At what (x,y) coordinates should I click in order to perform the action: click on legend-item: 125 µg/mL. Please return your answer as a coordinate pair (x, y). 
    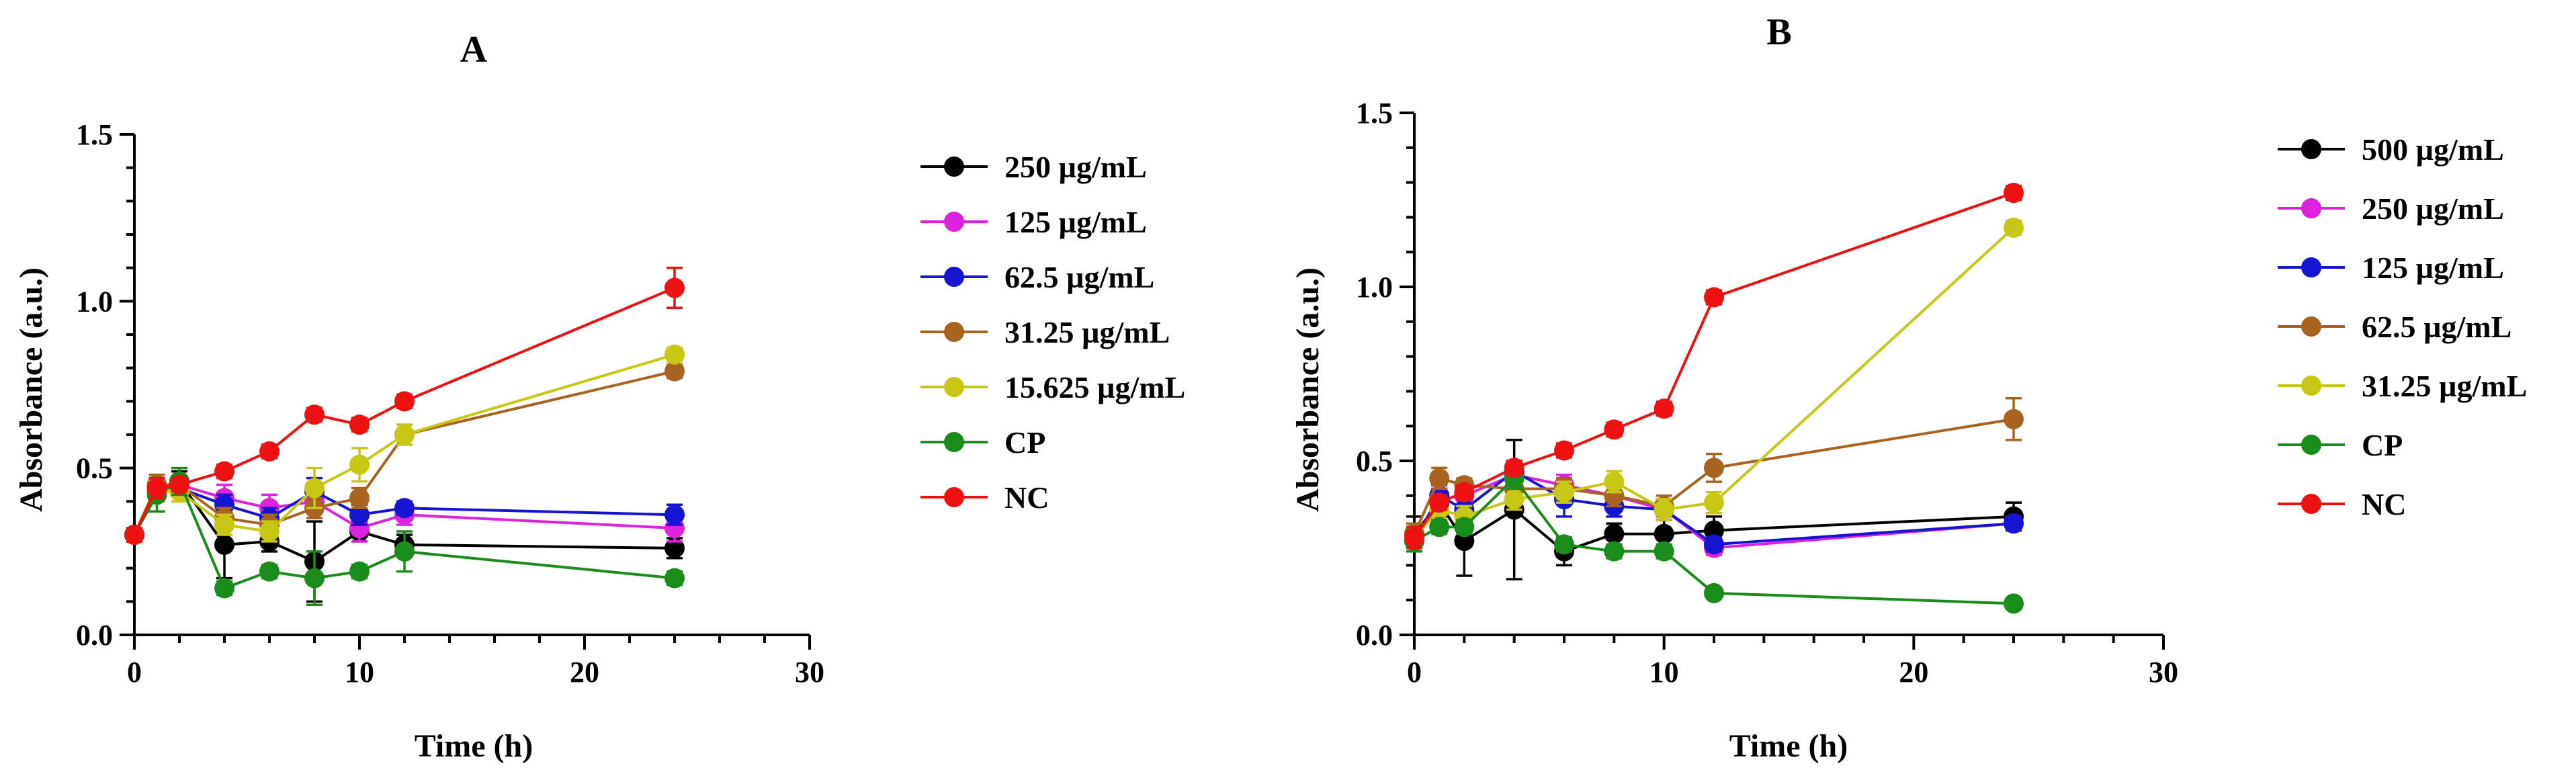
    Looking at the image, I should click on (1033, 222).